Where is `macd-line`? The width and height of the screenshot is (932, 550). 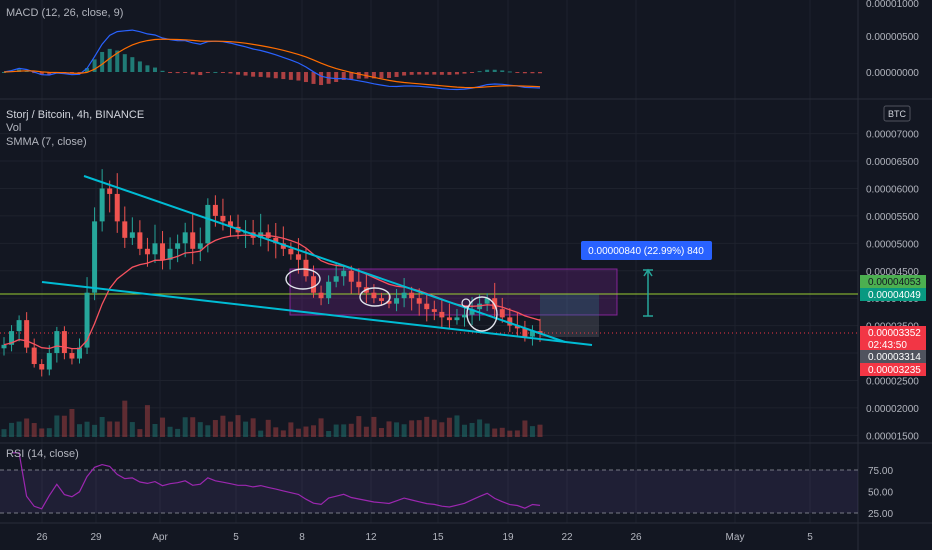 macd-line is located at coordinates (272, 60).